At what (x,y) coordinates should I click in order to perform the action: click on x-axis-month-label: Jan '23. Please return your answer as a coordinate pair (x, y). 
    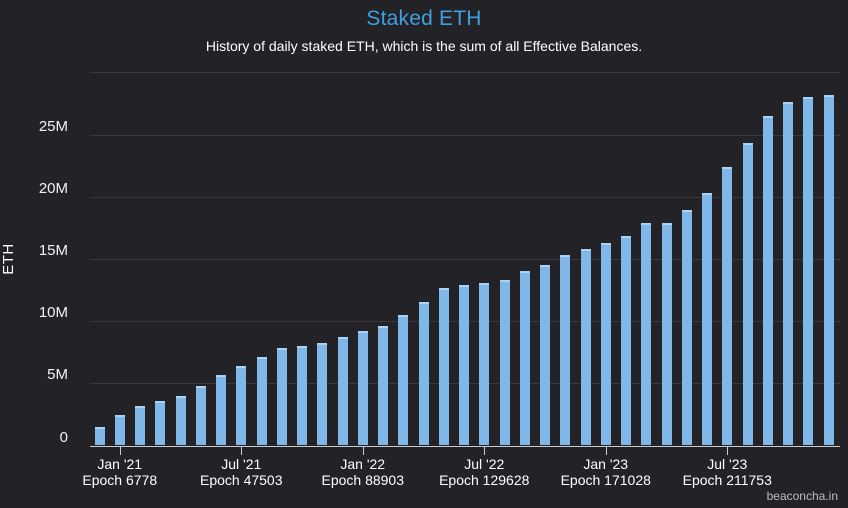
    Looking at the image, I should click on (606, 464).